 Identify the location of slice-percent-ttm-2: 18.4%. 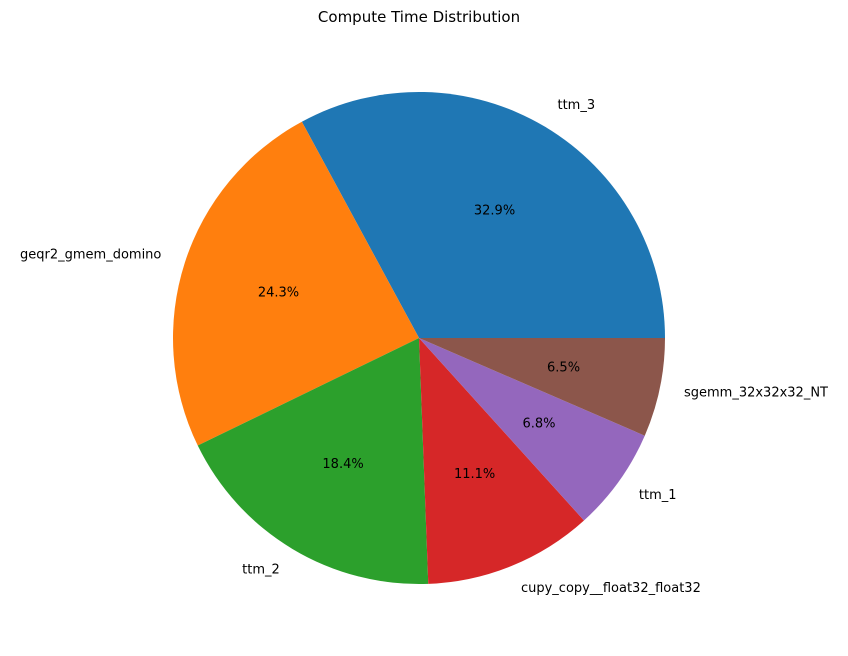
(342, 464).